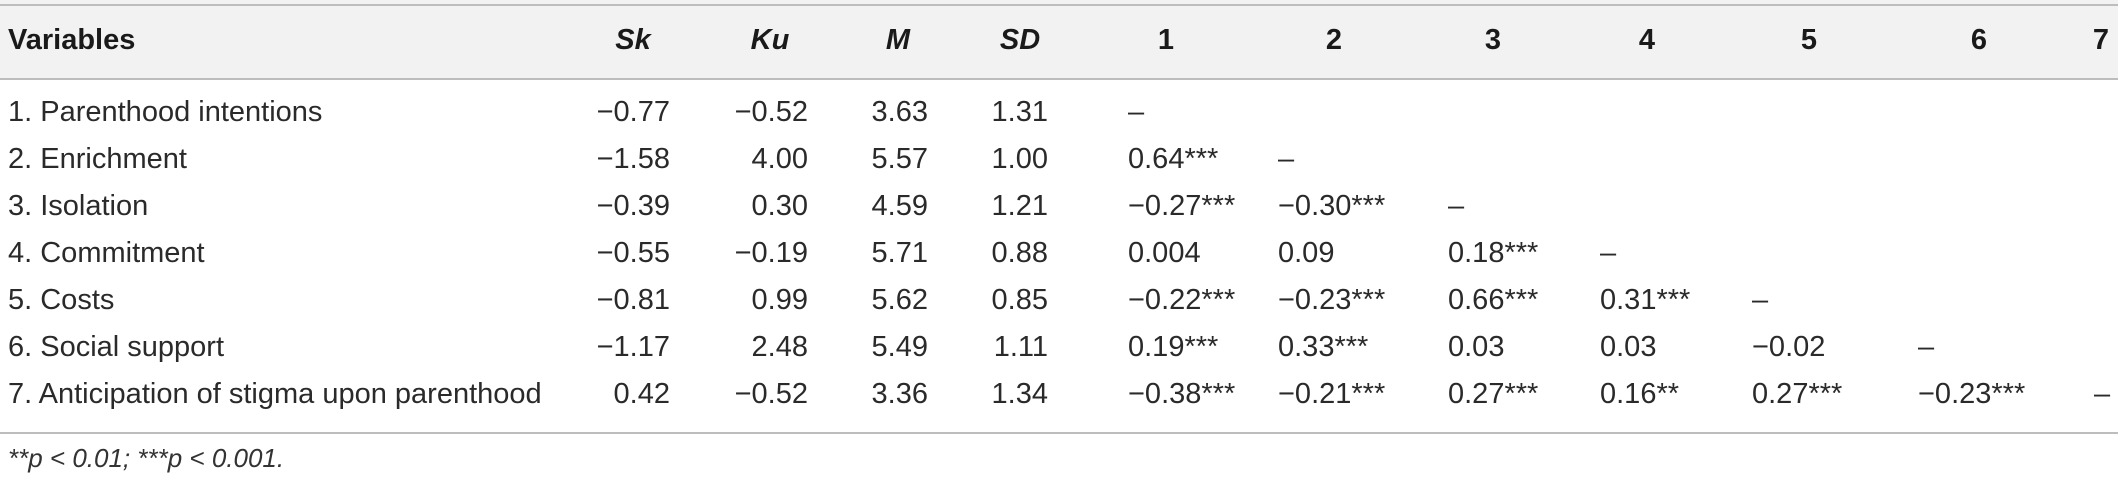 The width and height of the screenshot is (2118, 480). I want to click on column-header-7: 7, so click(2101, 40).